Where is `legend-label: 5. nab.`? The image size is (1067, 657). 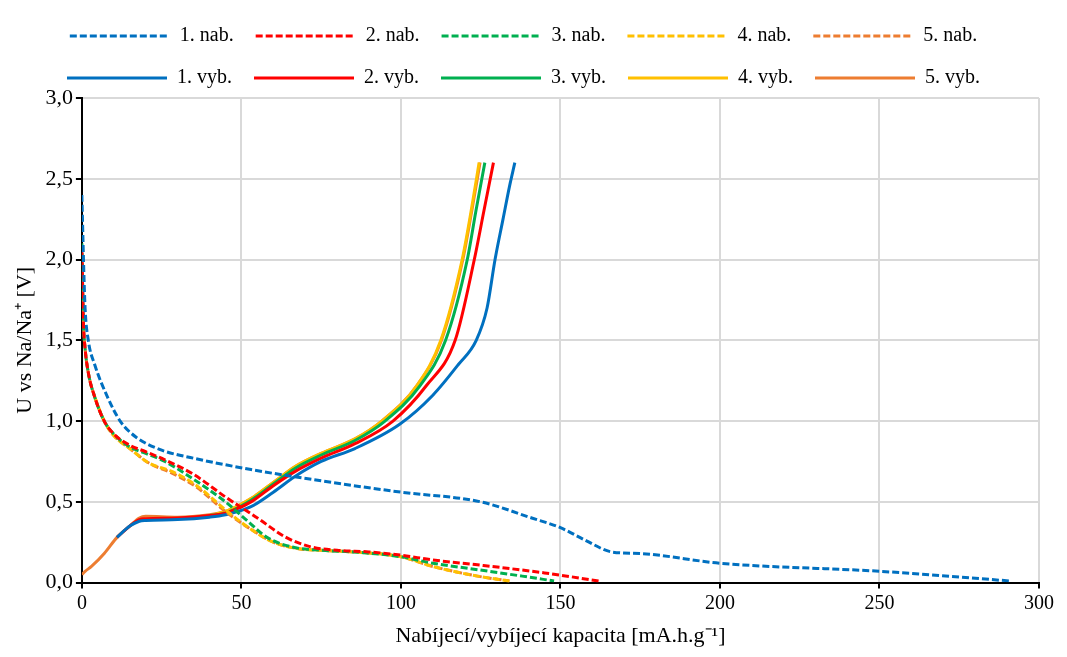 legend-label: 5. nab. is located at coordinates (950, 34).